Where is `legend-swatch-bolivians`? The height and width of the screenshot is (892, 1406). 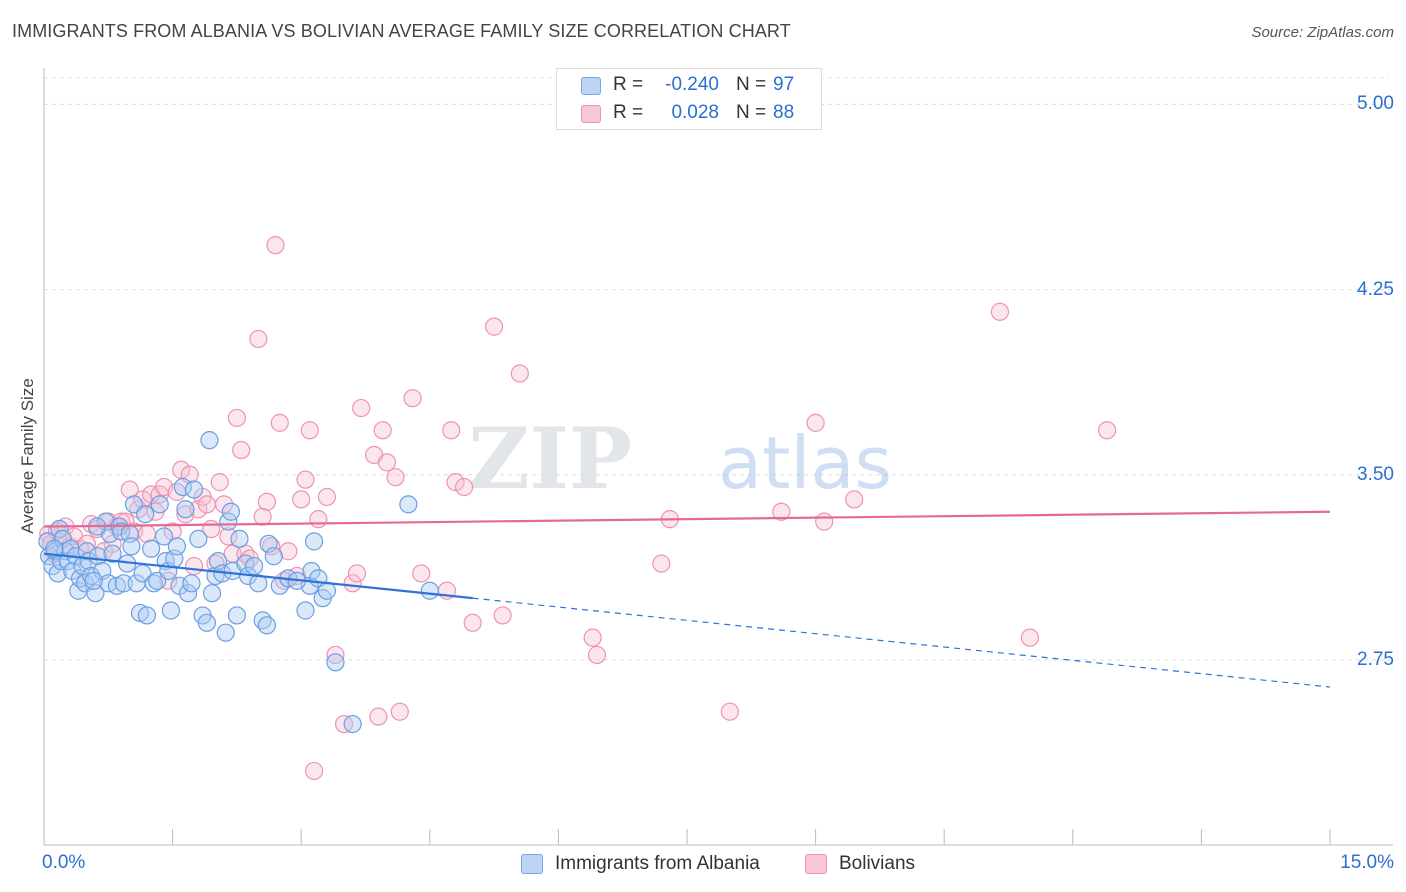 legend-swatch-bolivians is located at coordinates (816, 864).